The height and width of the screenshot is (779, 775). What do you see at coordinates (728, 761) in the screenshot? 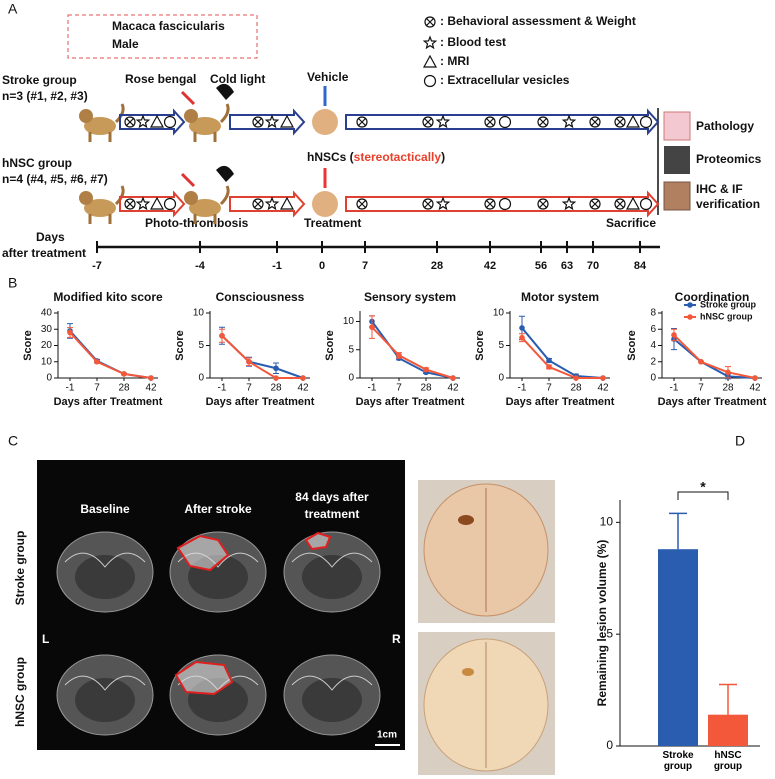
I see `x-tick-label: hNSC group` at bounding box center [728, 761].